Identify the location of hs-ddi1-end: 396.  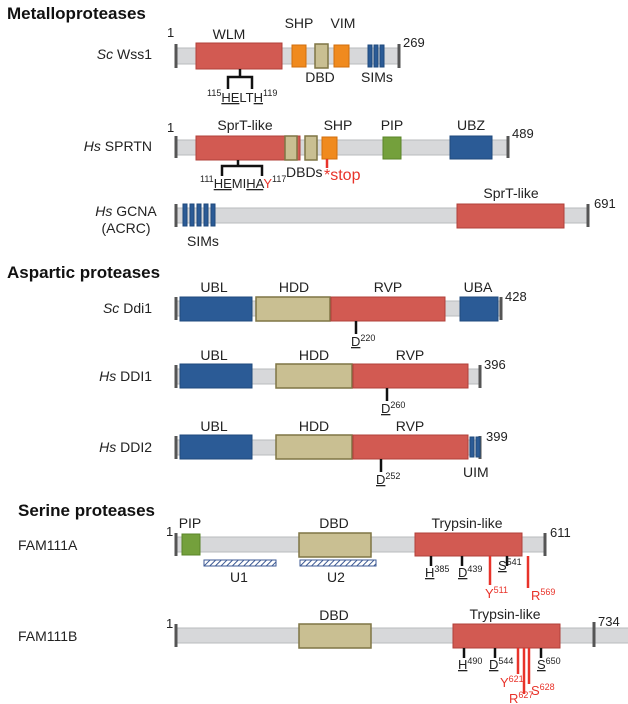
(495, 364).